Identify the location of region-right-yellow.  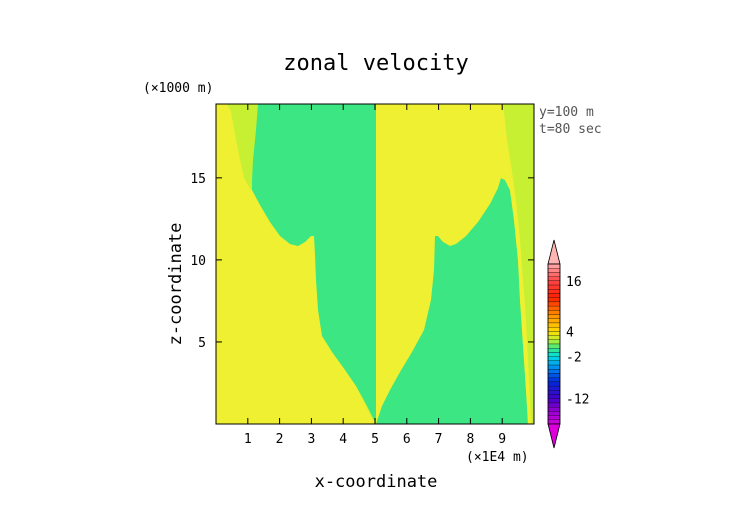
(438, 264).